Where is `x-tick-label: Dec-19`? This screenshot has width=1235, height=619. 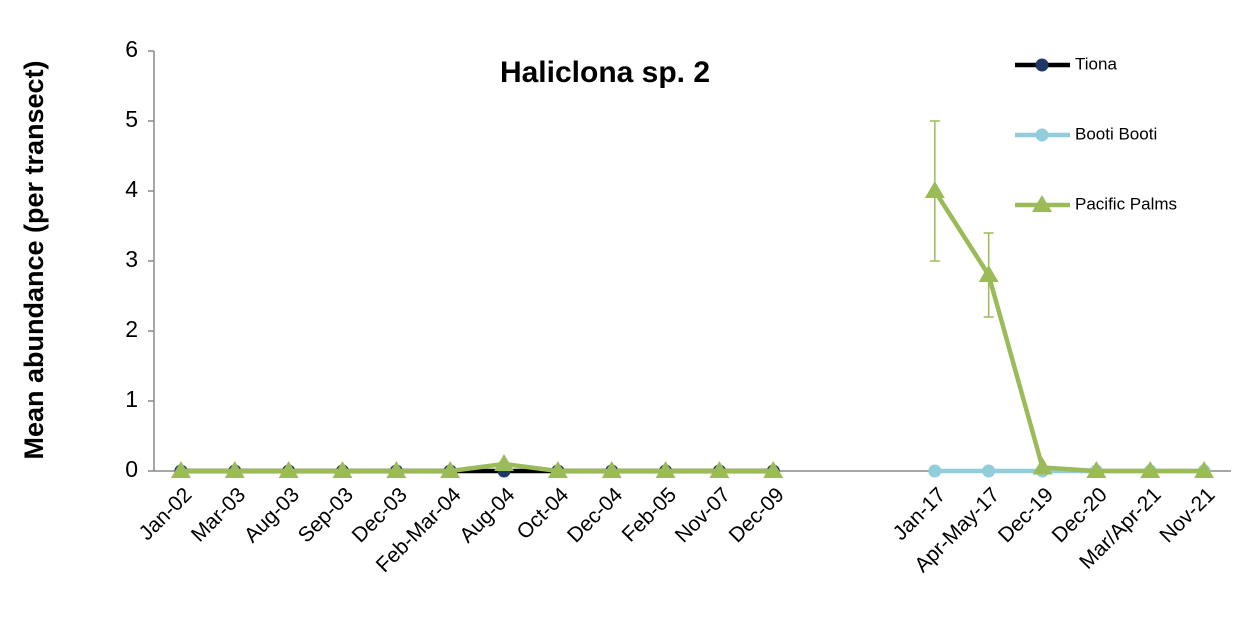
x-tick-label: Dec-19 is located at coordinates (1026, 515).